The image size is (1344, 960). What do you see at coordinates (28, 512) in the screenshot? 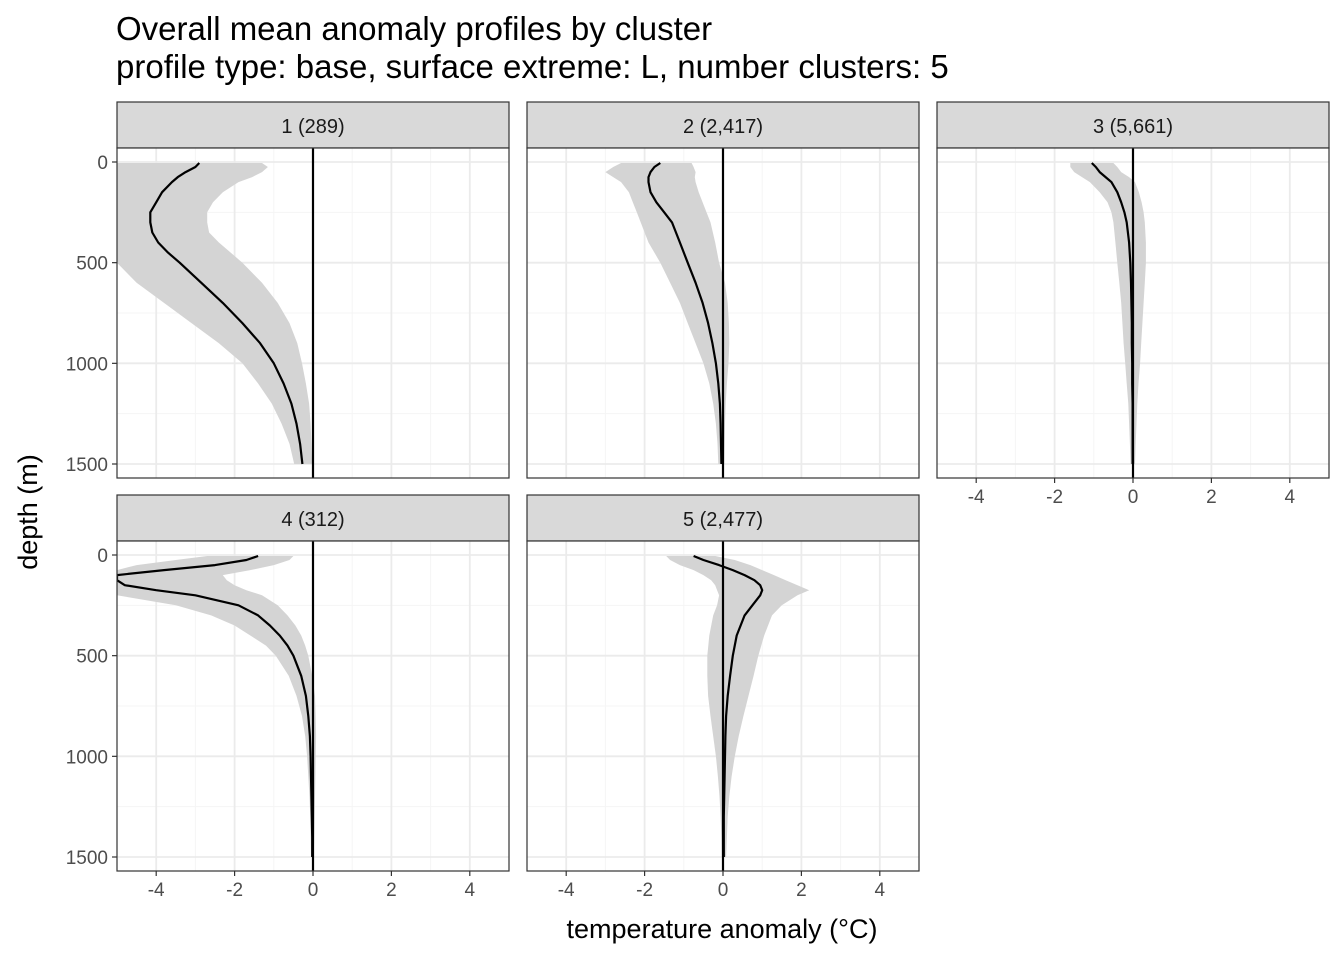
I see `y-axis-title: depth (m)` at bounding box center [28, 512].